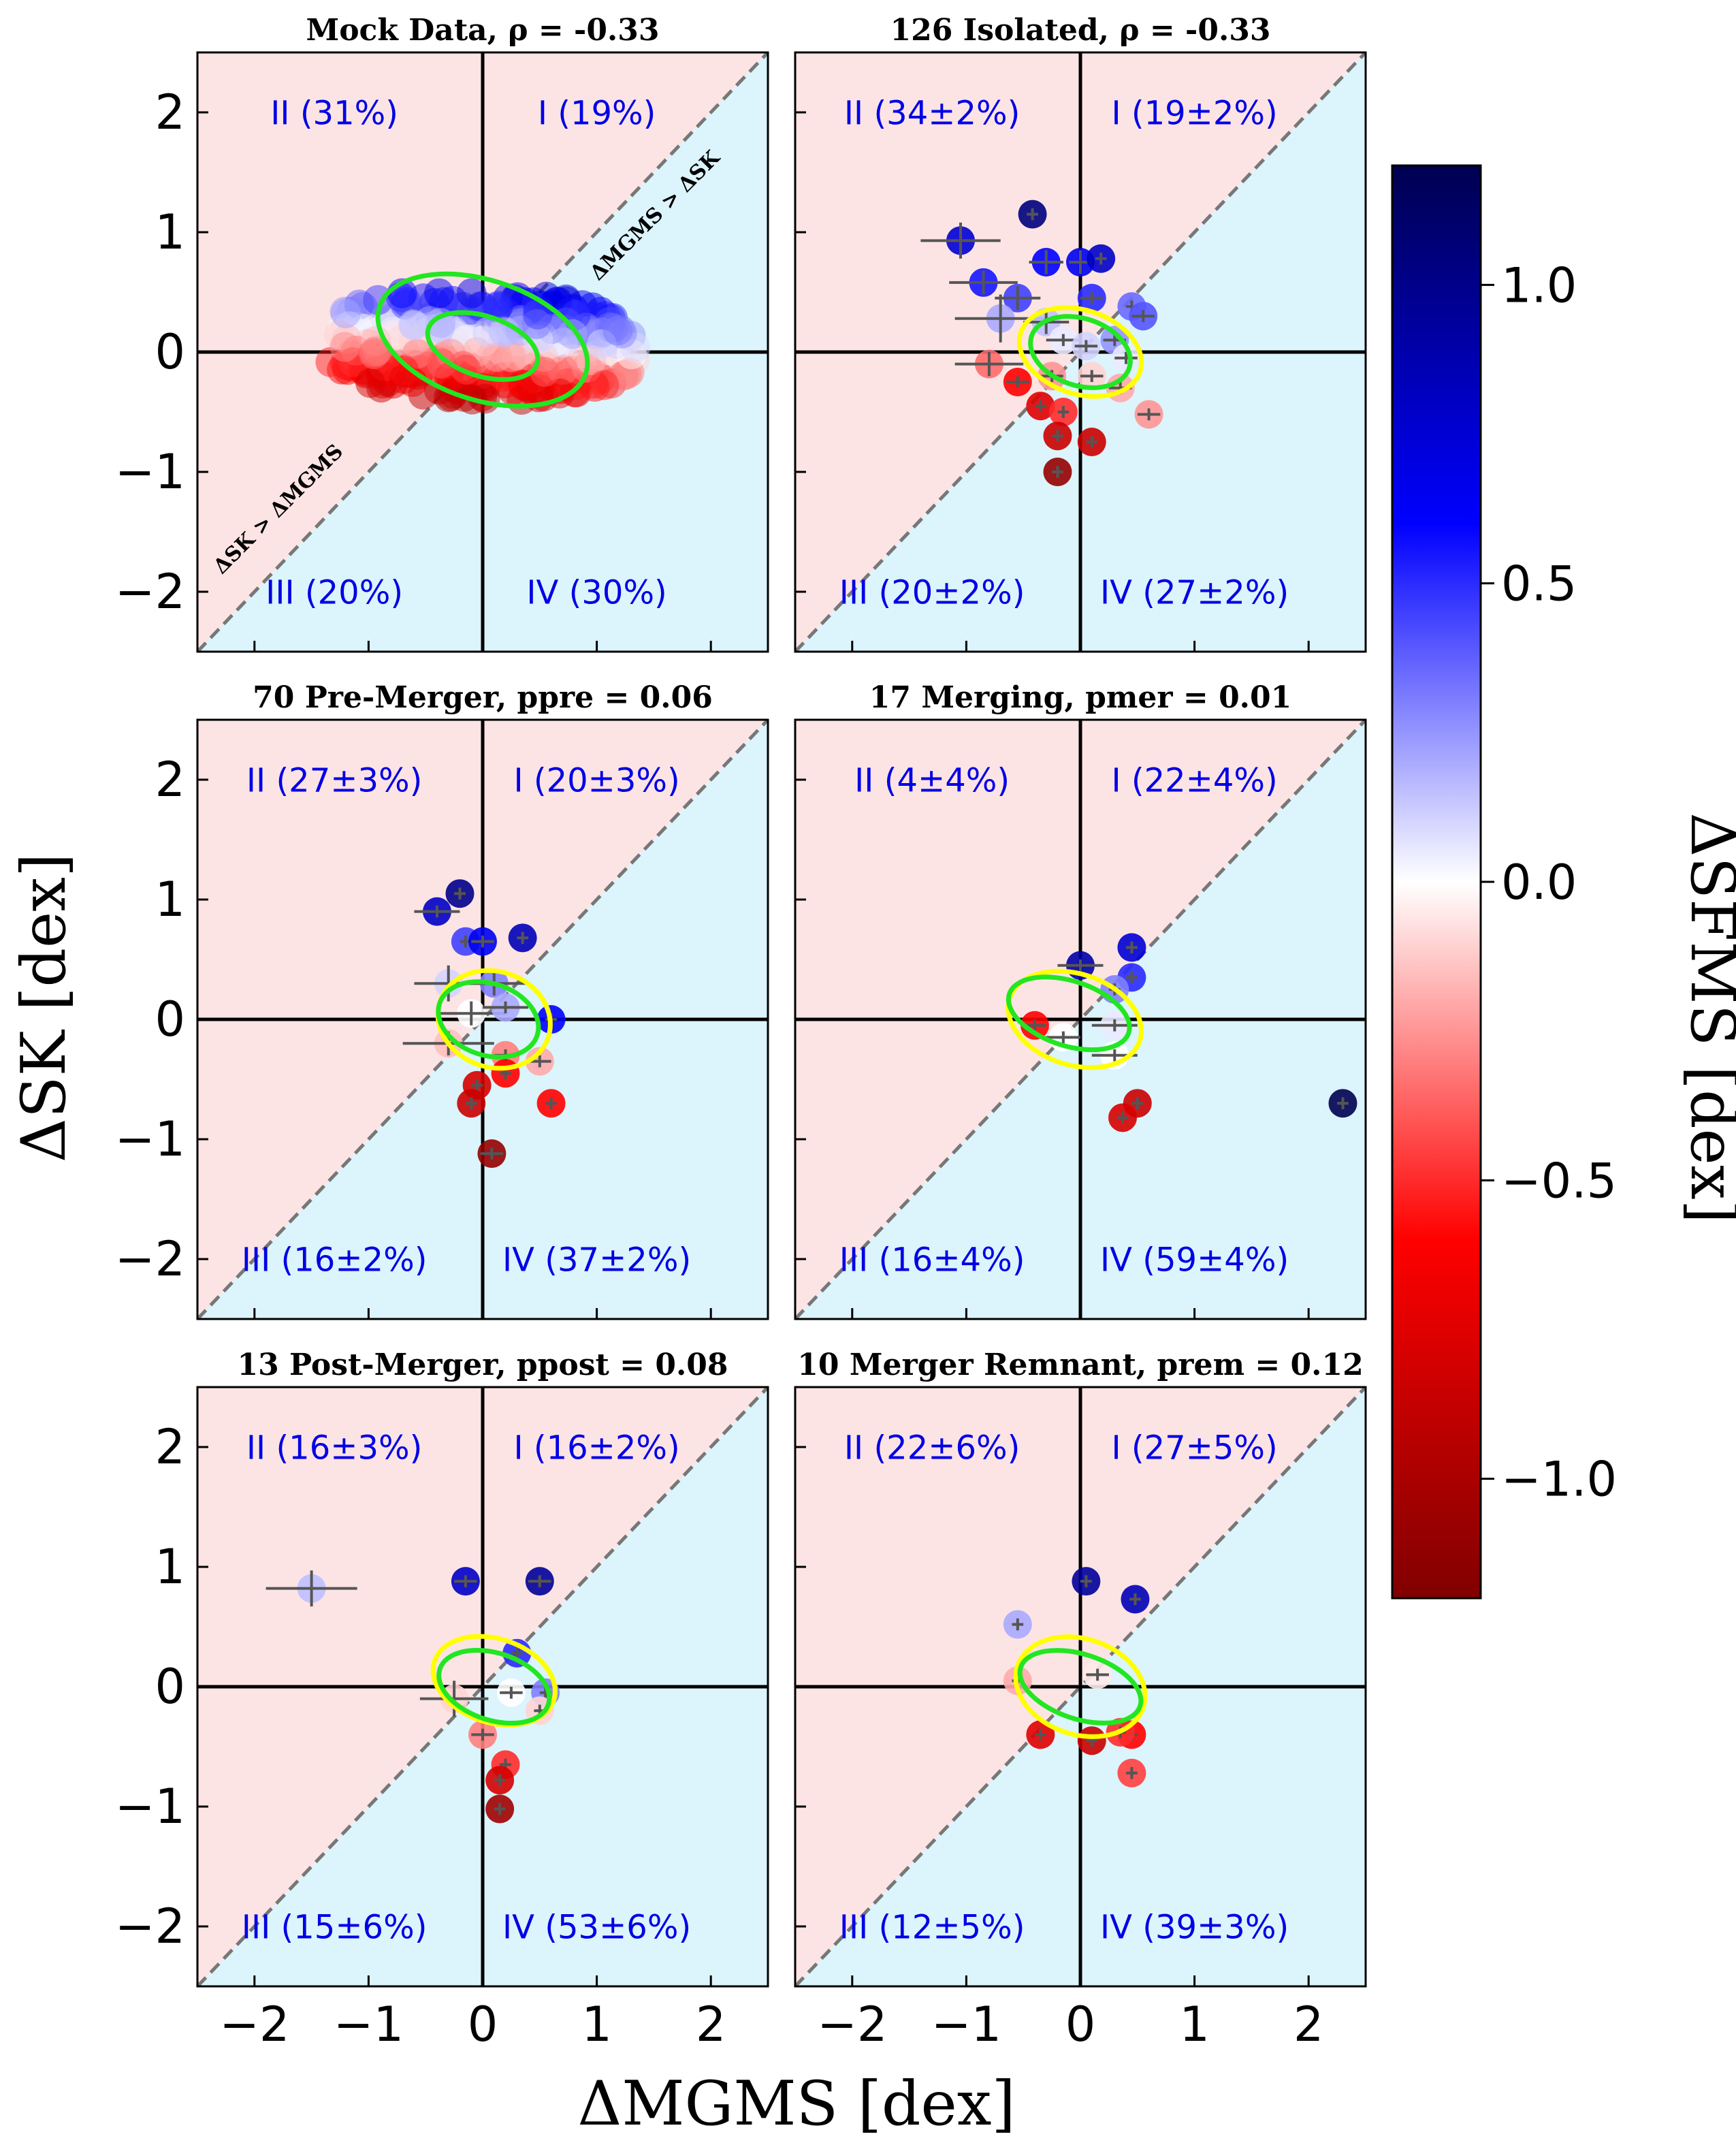 Image resolution: width=1736 pixels, height=2145 pixels. I want to click on quadrant-label-ii: II (27±3%), so click(334, 781).